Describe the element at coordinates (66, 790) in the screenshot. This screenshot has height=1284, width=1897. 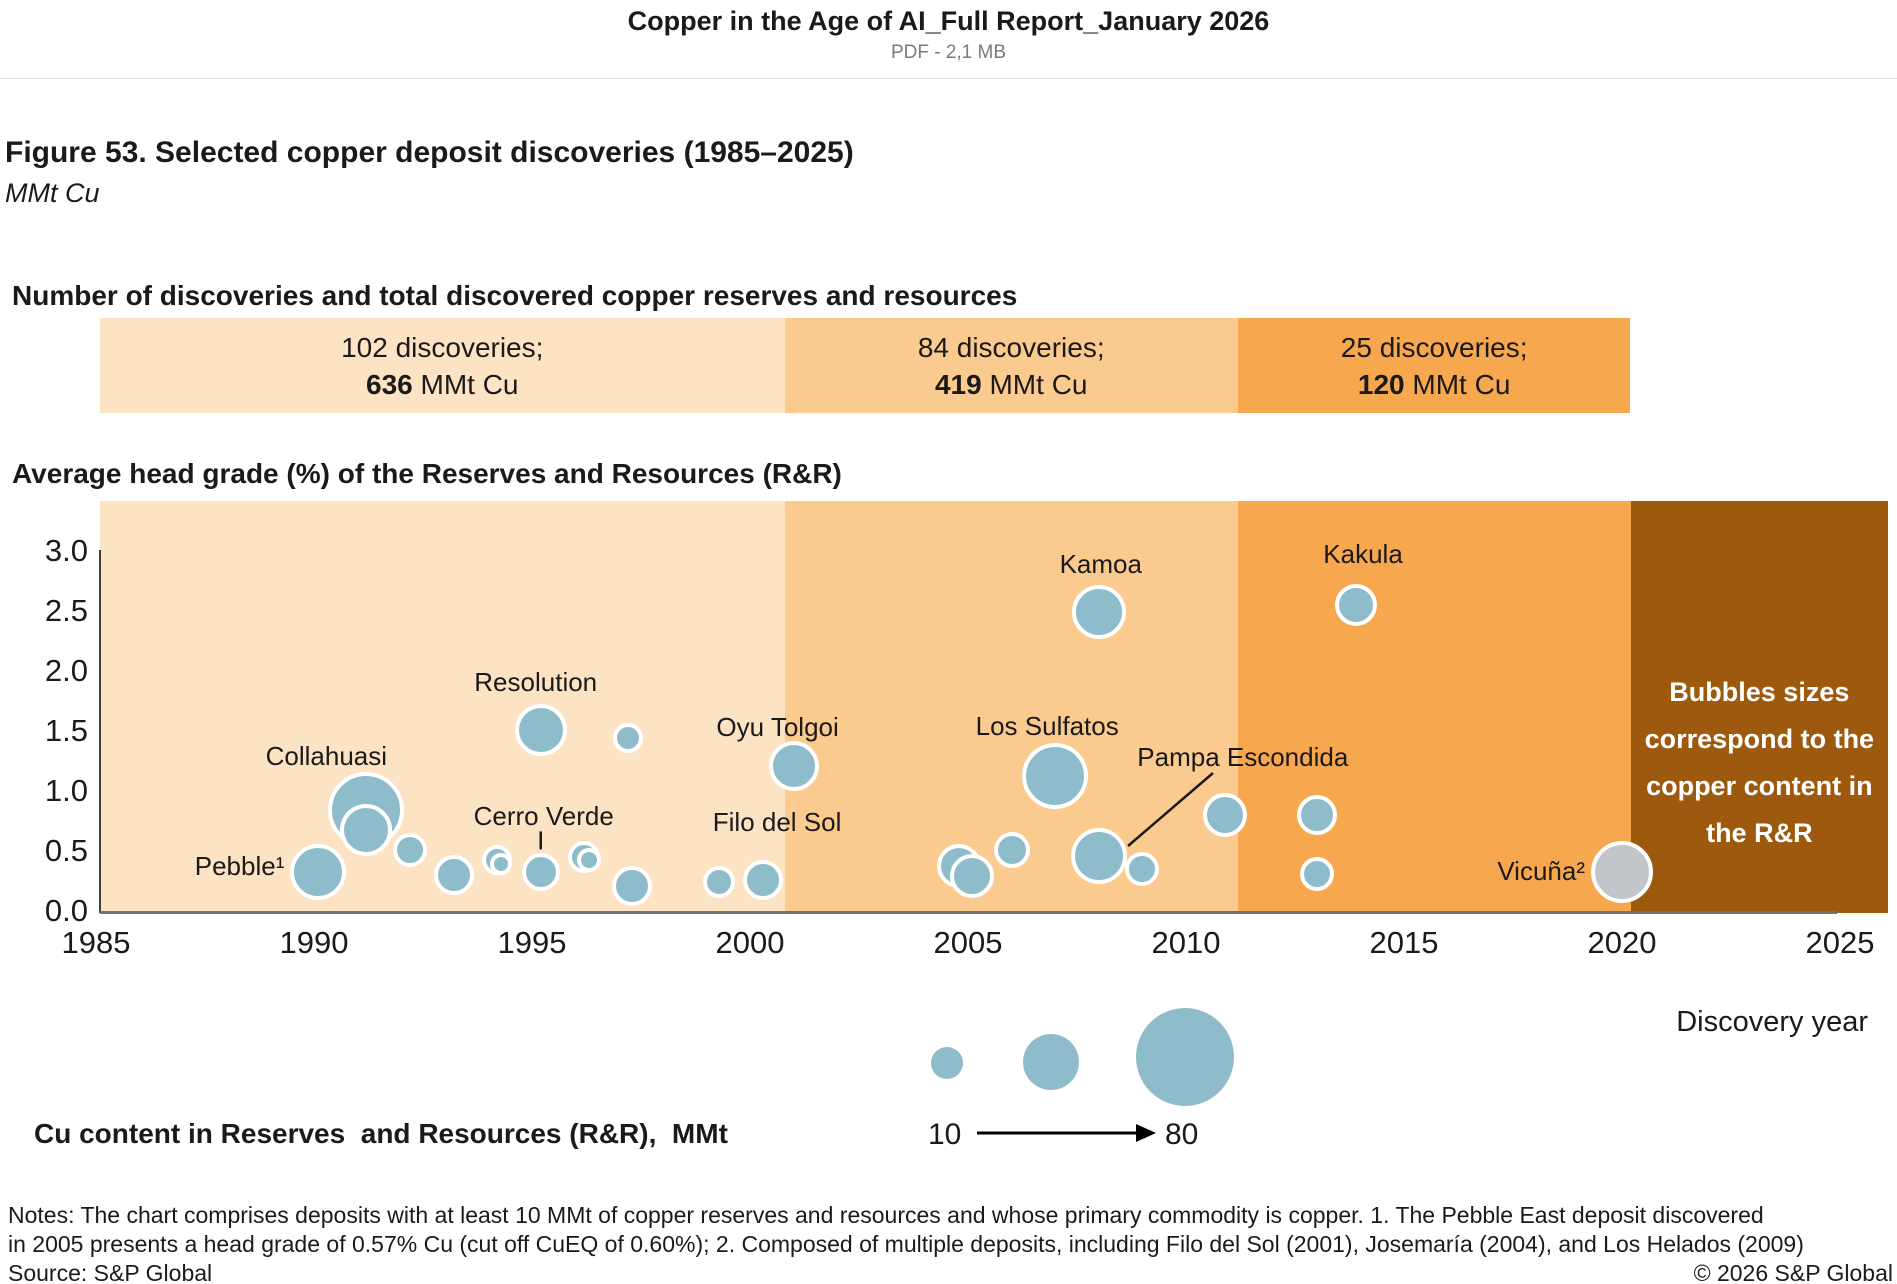
I see `y-tick-label: 1.0` at that location.